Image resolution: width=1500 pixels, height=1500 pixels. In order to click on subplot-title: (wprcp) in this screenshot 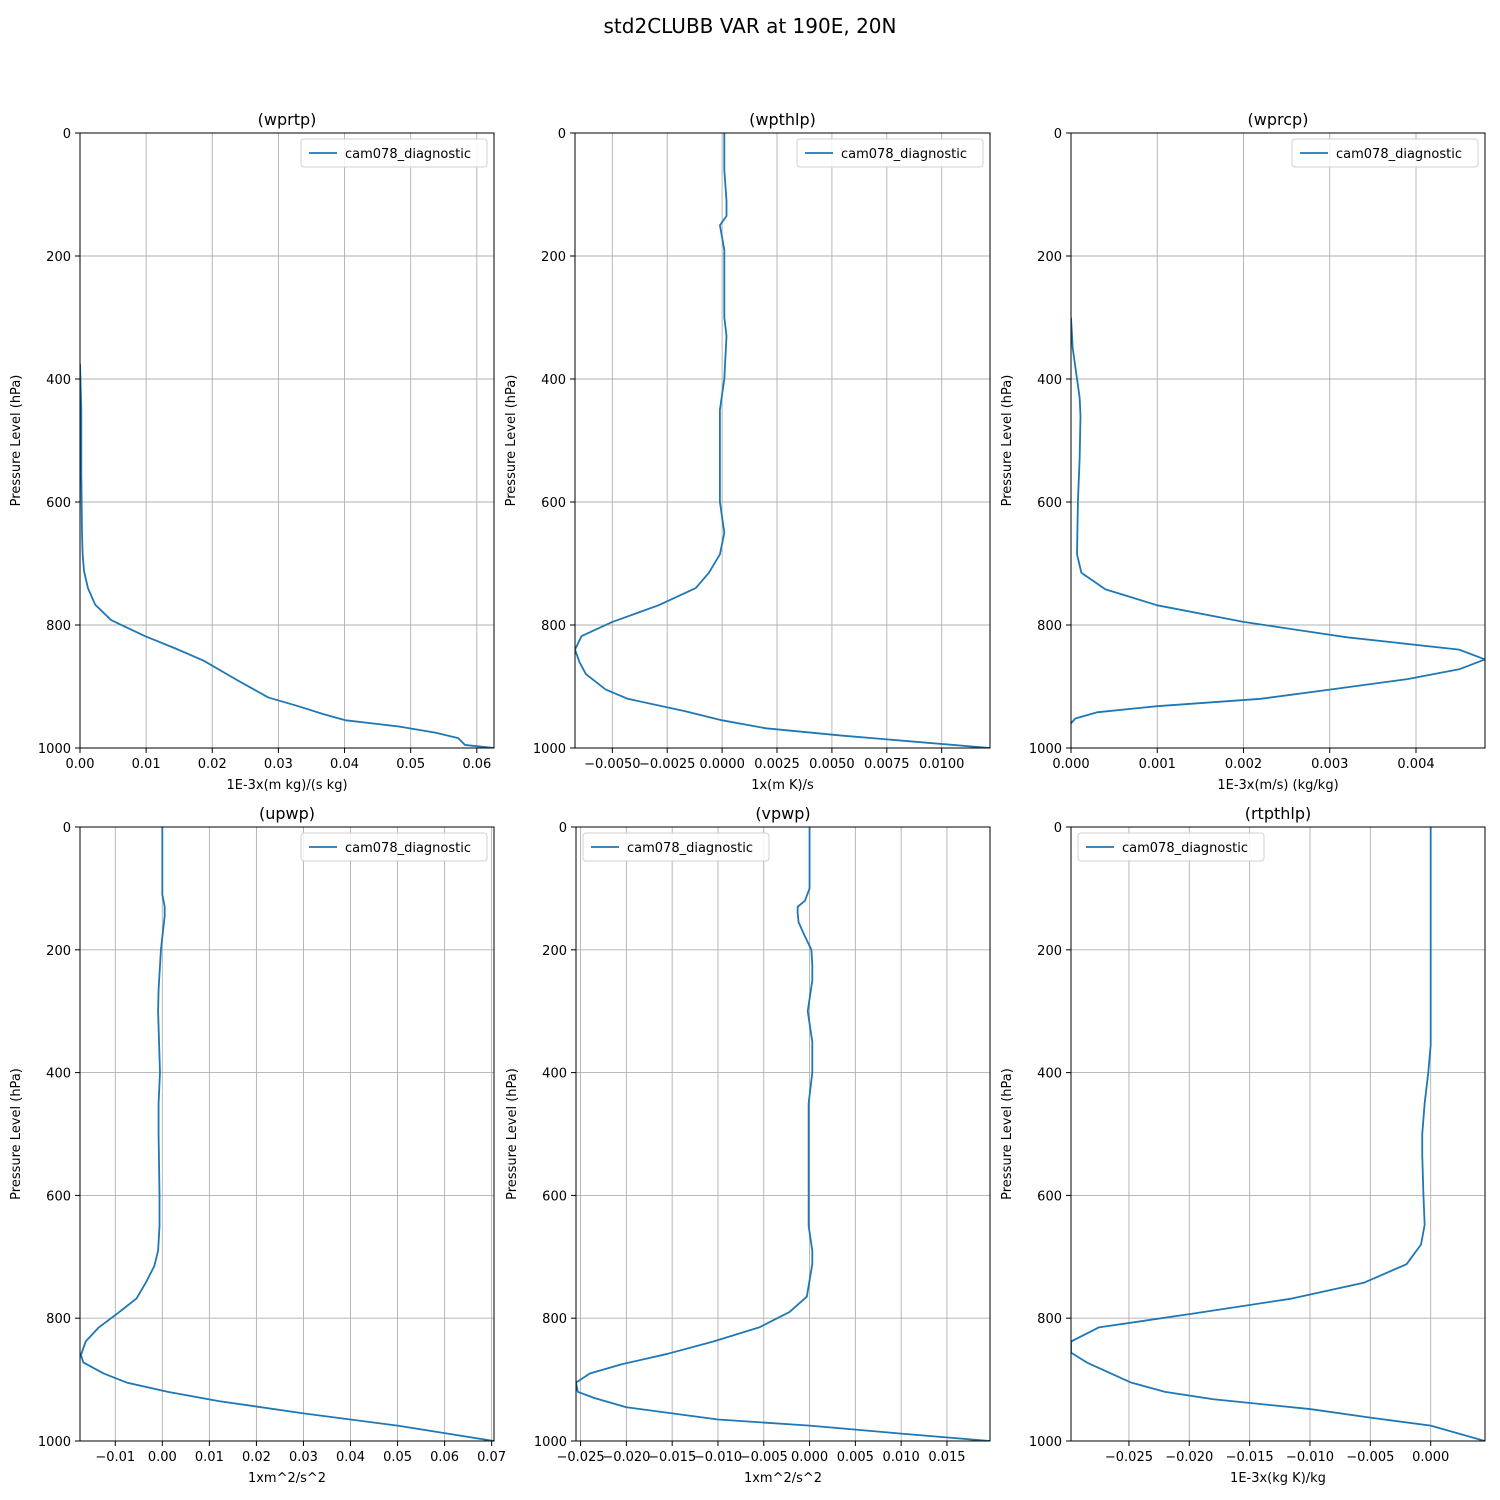, I will do `click(1278, 119)`.